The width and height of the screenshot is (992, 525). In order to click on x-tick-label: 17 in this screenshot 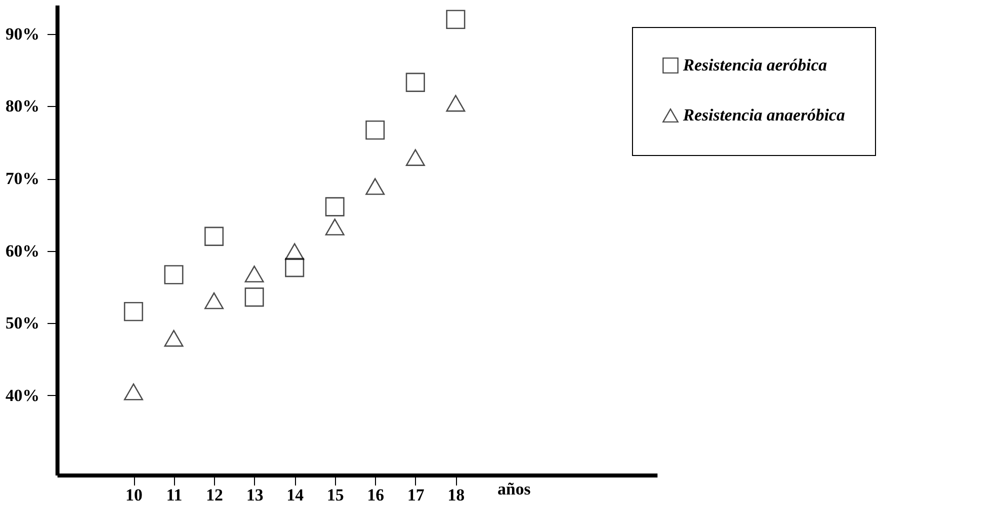, I will do `click(416, 495)`.